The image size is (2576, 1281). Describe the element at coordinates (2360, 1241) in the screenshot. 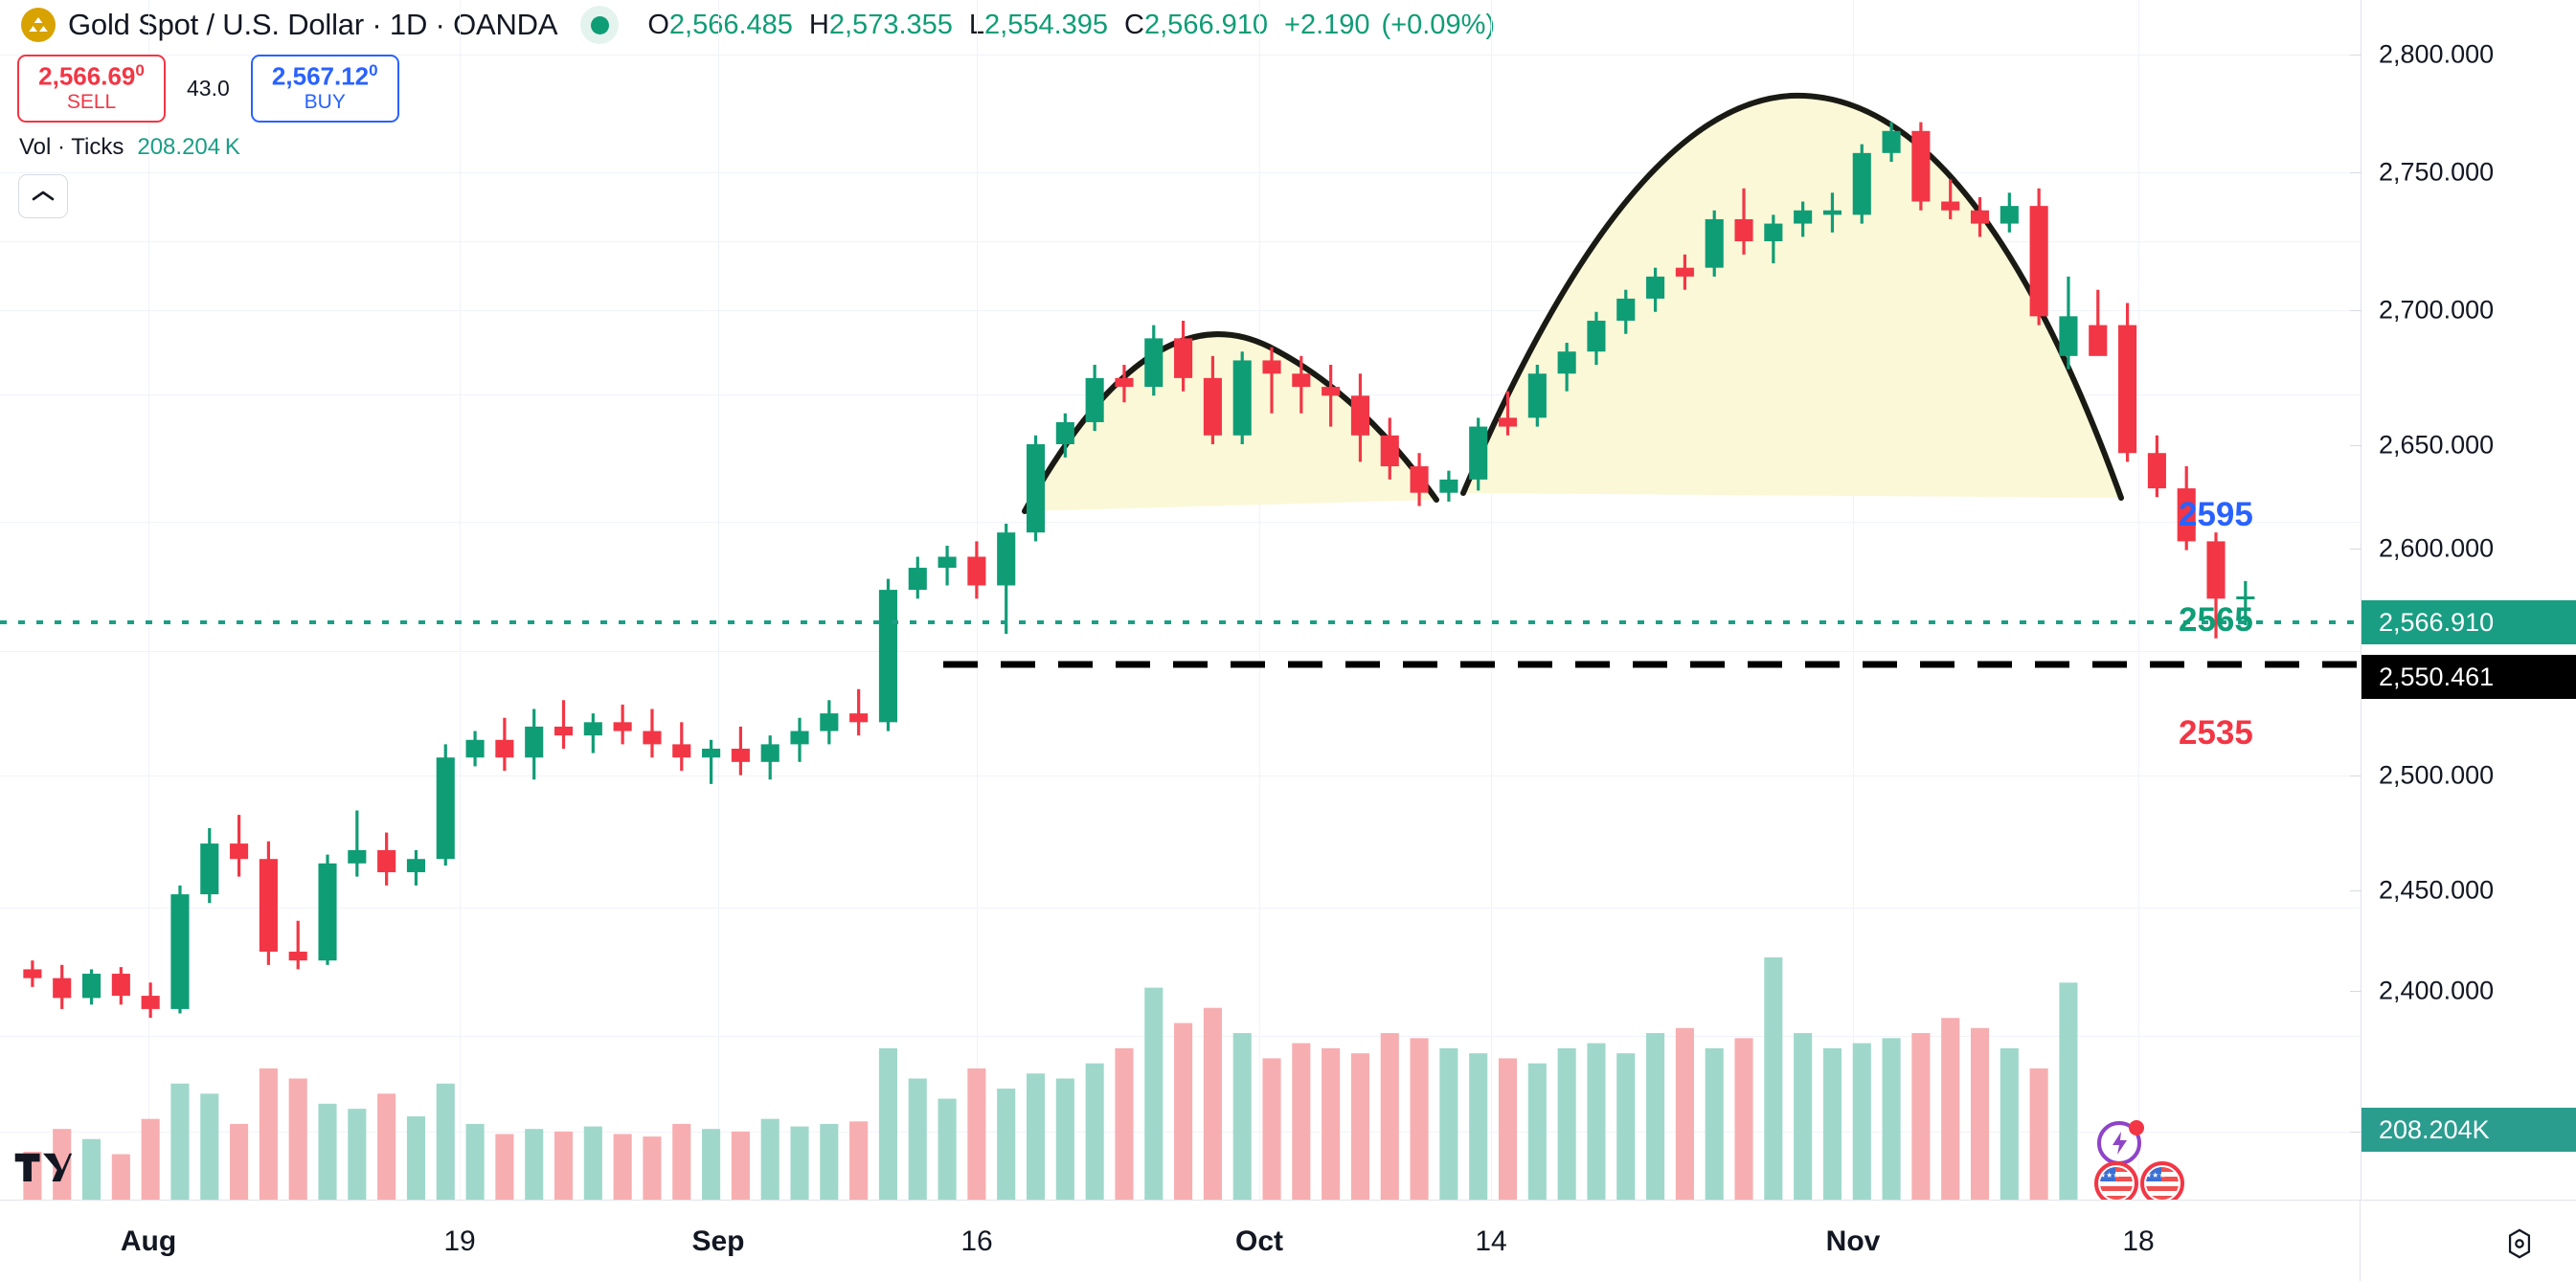

I see `axis-divider` at that location.